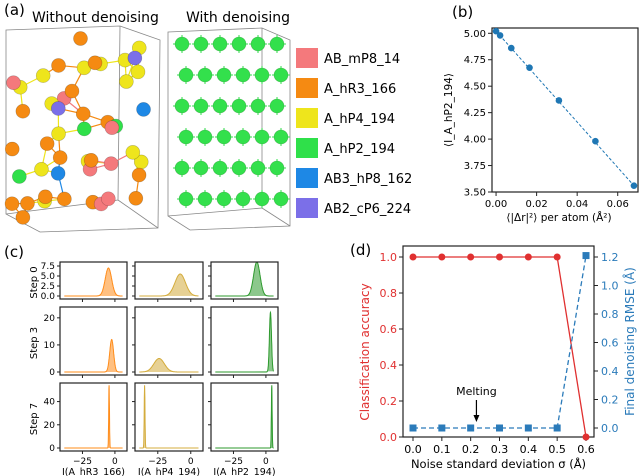 The height and width of the screenshot is (476, 640). What do you see at coordinates (362, 59) in the screenshot?
I see `legend-label: AB_mP8_14` at bounding box center [362, 59].